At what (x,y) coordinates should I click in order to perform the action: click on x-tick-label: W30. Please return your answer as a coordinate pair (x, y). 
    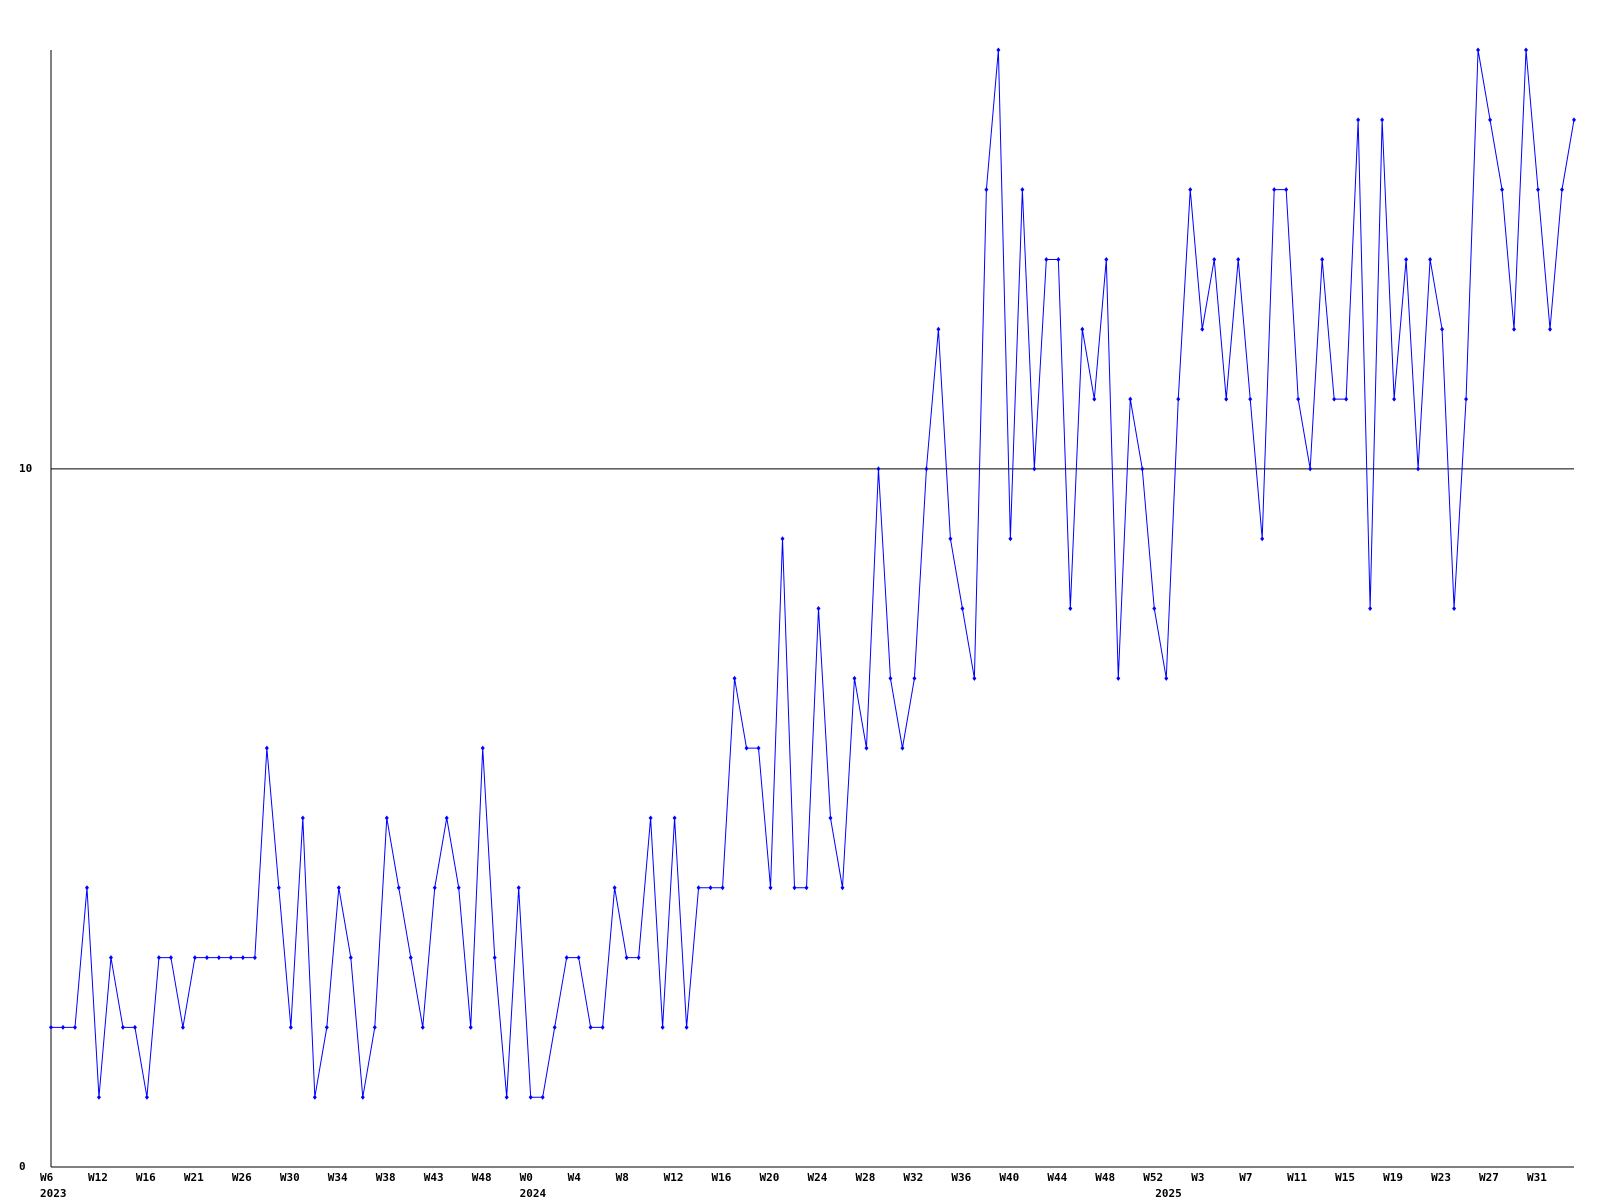
    Looking at the image, I should click on (290, 1177).